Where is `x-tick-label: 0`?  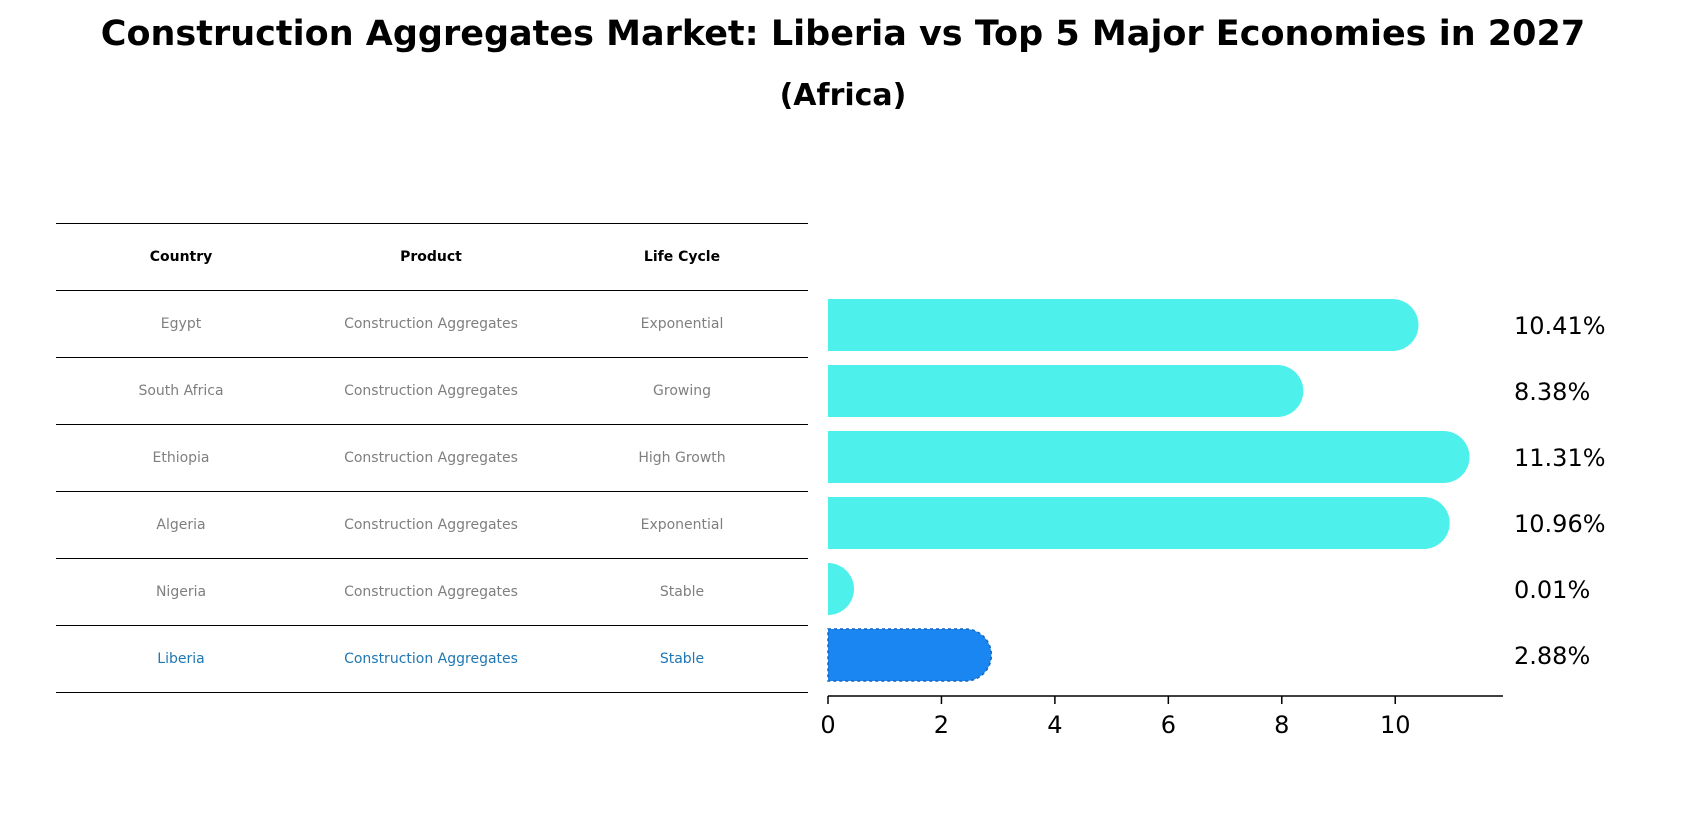
x-tick-label: 0 is located at coordinates (827, 725).